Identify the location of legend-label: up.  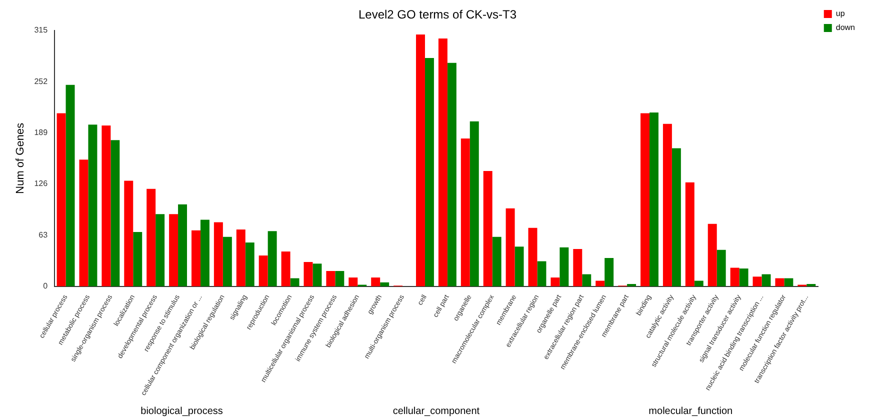
(841, 13).